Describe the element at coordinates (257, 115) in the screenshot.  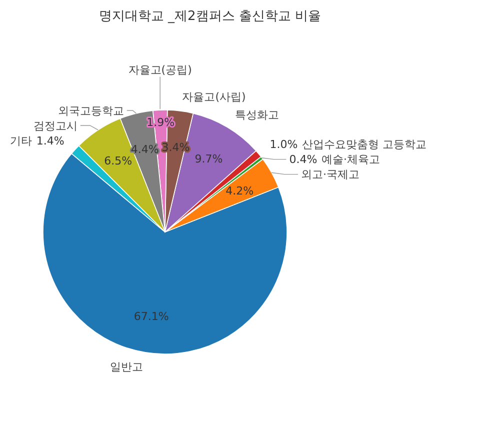
I see `slice-label: 특성화고` at that location.